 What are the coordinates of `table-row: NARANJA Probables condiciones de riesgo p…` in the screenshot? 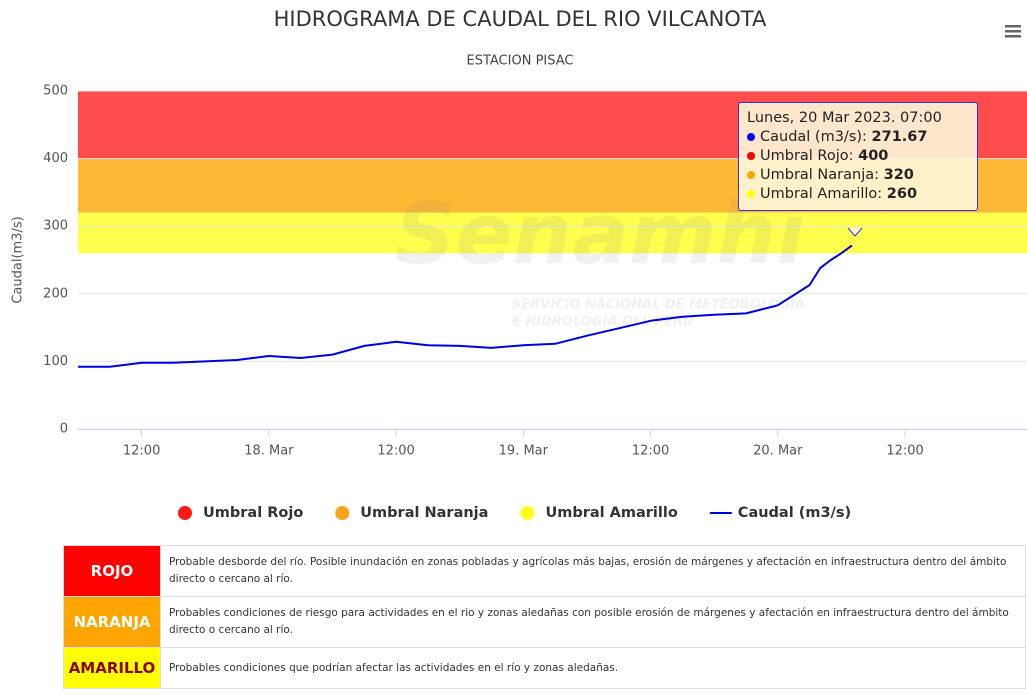 It's located at (544, 622).